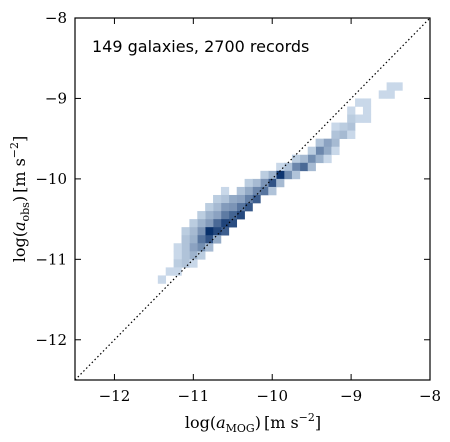 Image resolution: width=450 pixels, height=442 pixels. Describe the element at coordinates (258, 422) in the screenshot. I see `x-axis-label-close: )` at that location.